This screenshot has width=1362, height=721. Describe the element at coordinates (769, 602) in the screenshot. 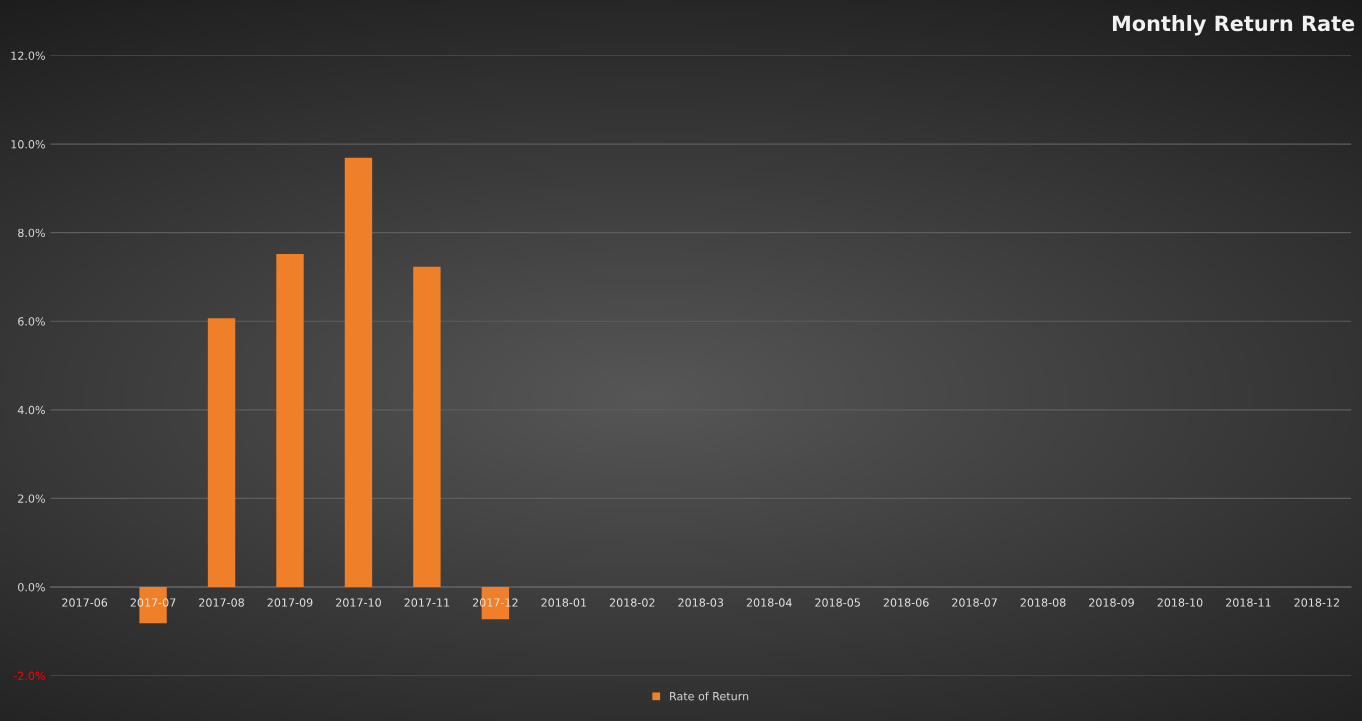

I see `x-tick-label: 2018-04` at that location.